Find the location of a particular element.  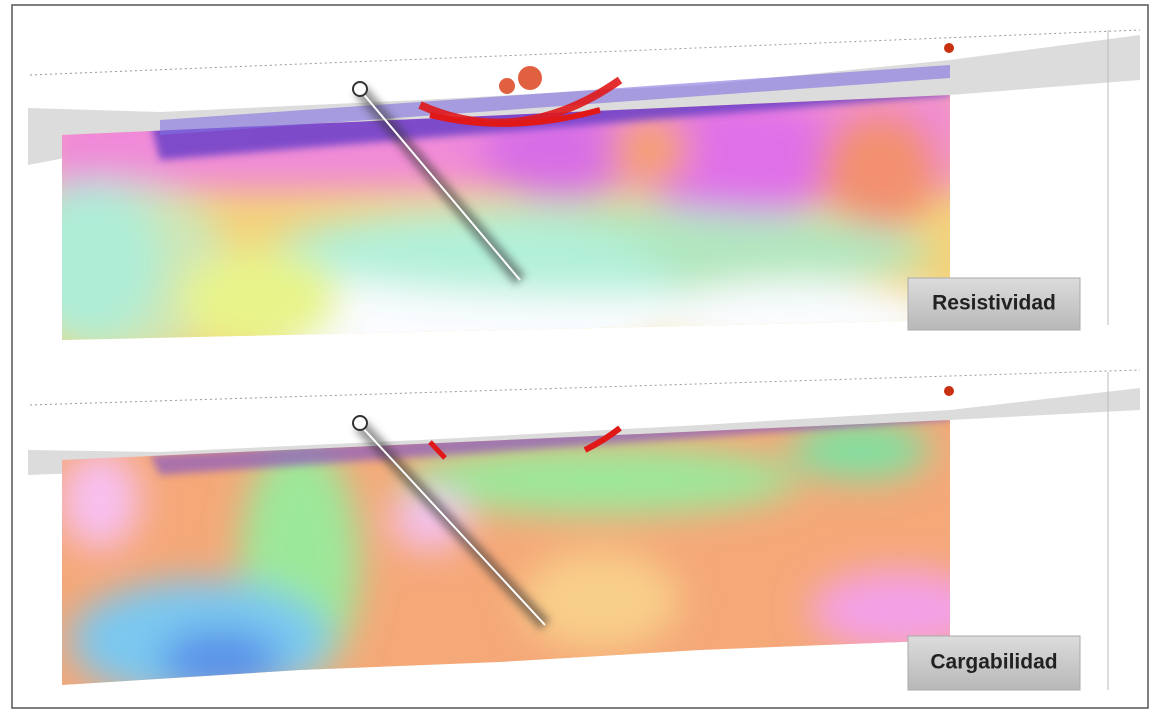

panel-label: Cargabilidad is located at coordinates (993, 662).